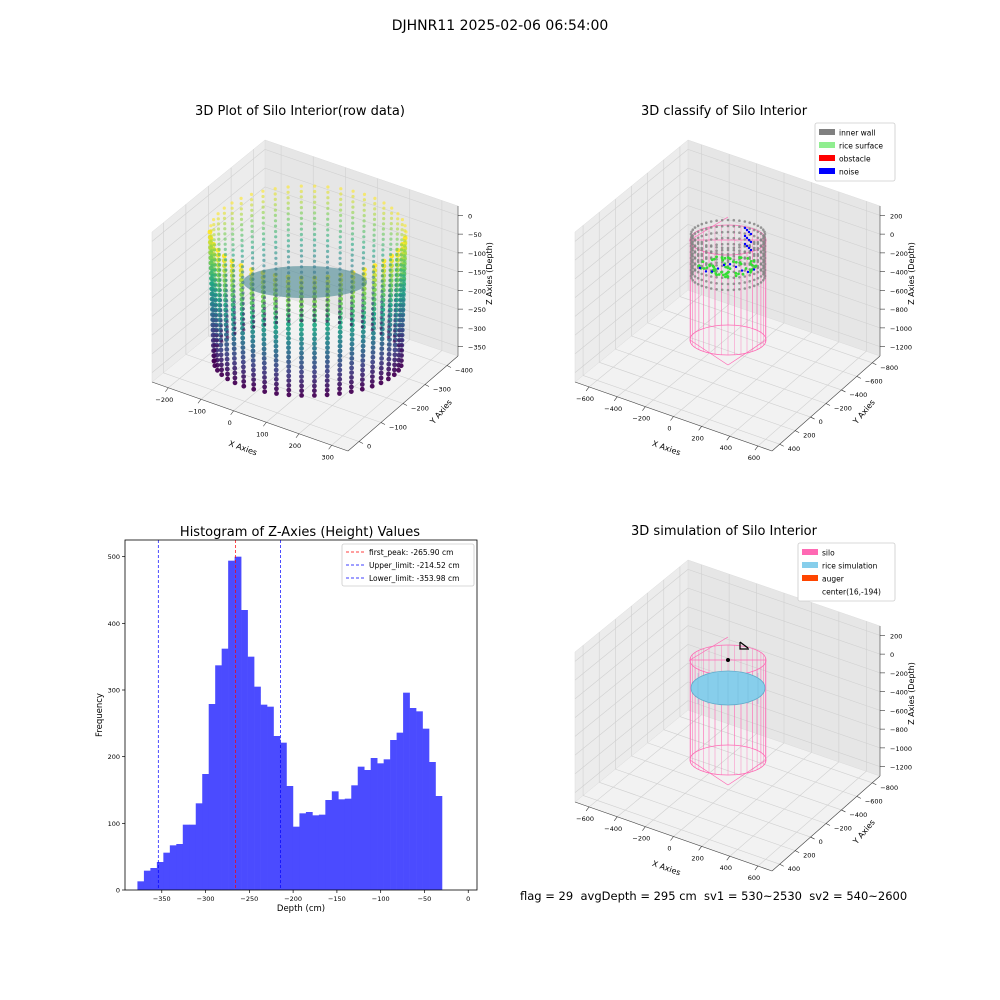 The width and height of the screenshot is (1000, 1000). What do you see at coordinates (475, 235) in the screenshot?
I see `raw-ztick-label: −50` at bounding box center [475, 235].